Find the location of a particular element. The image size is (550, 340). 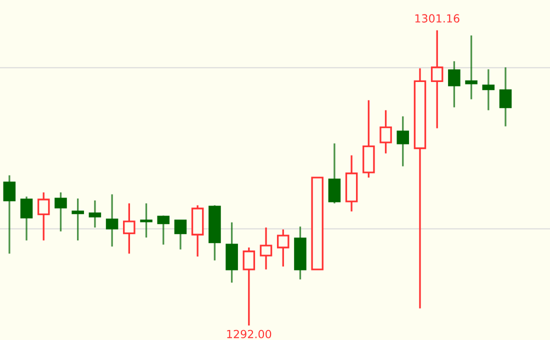

annotation: 1301.16 is located at coordinates (437, 18).